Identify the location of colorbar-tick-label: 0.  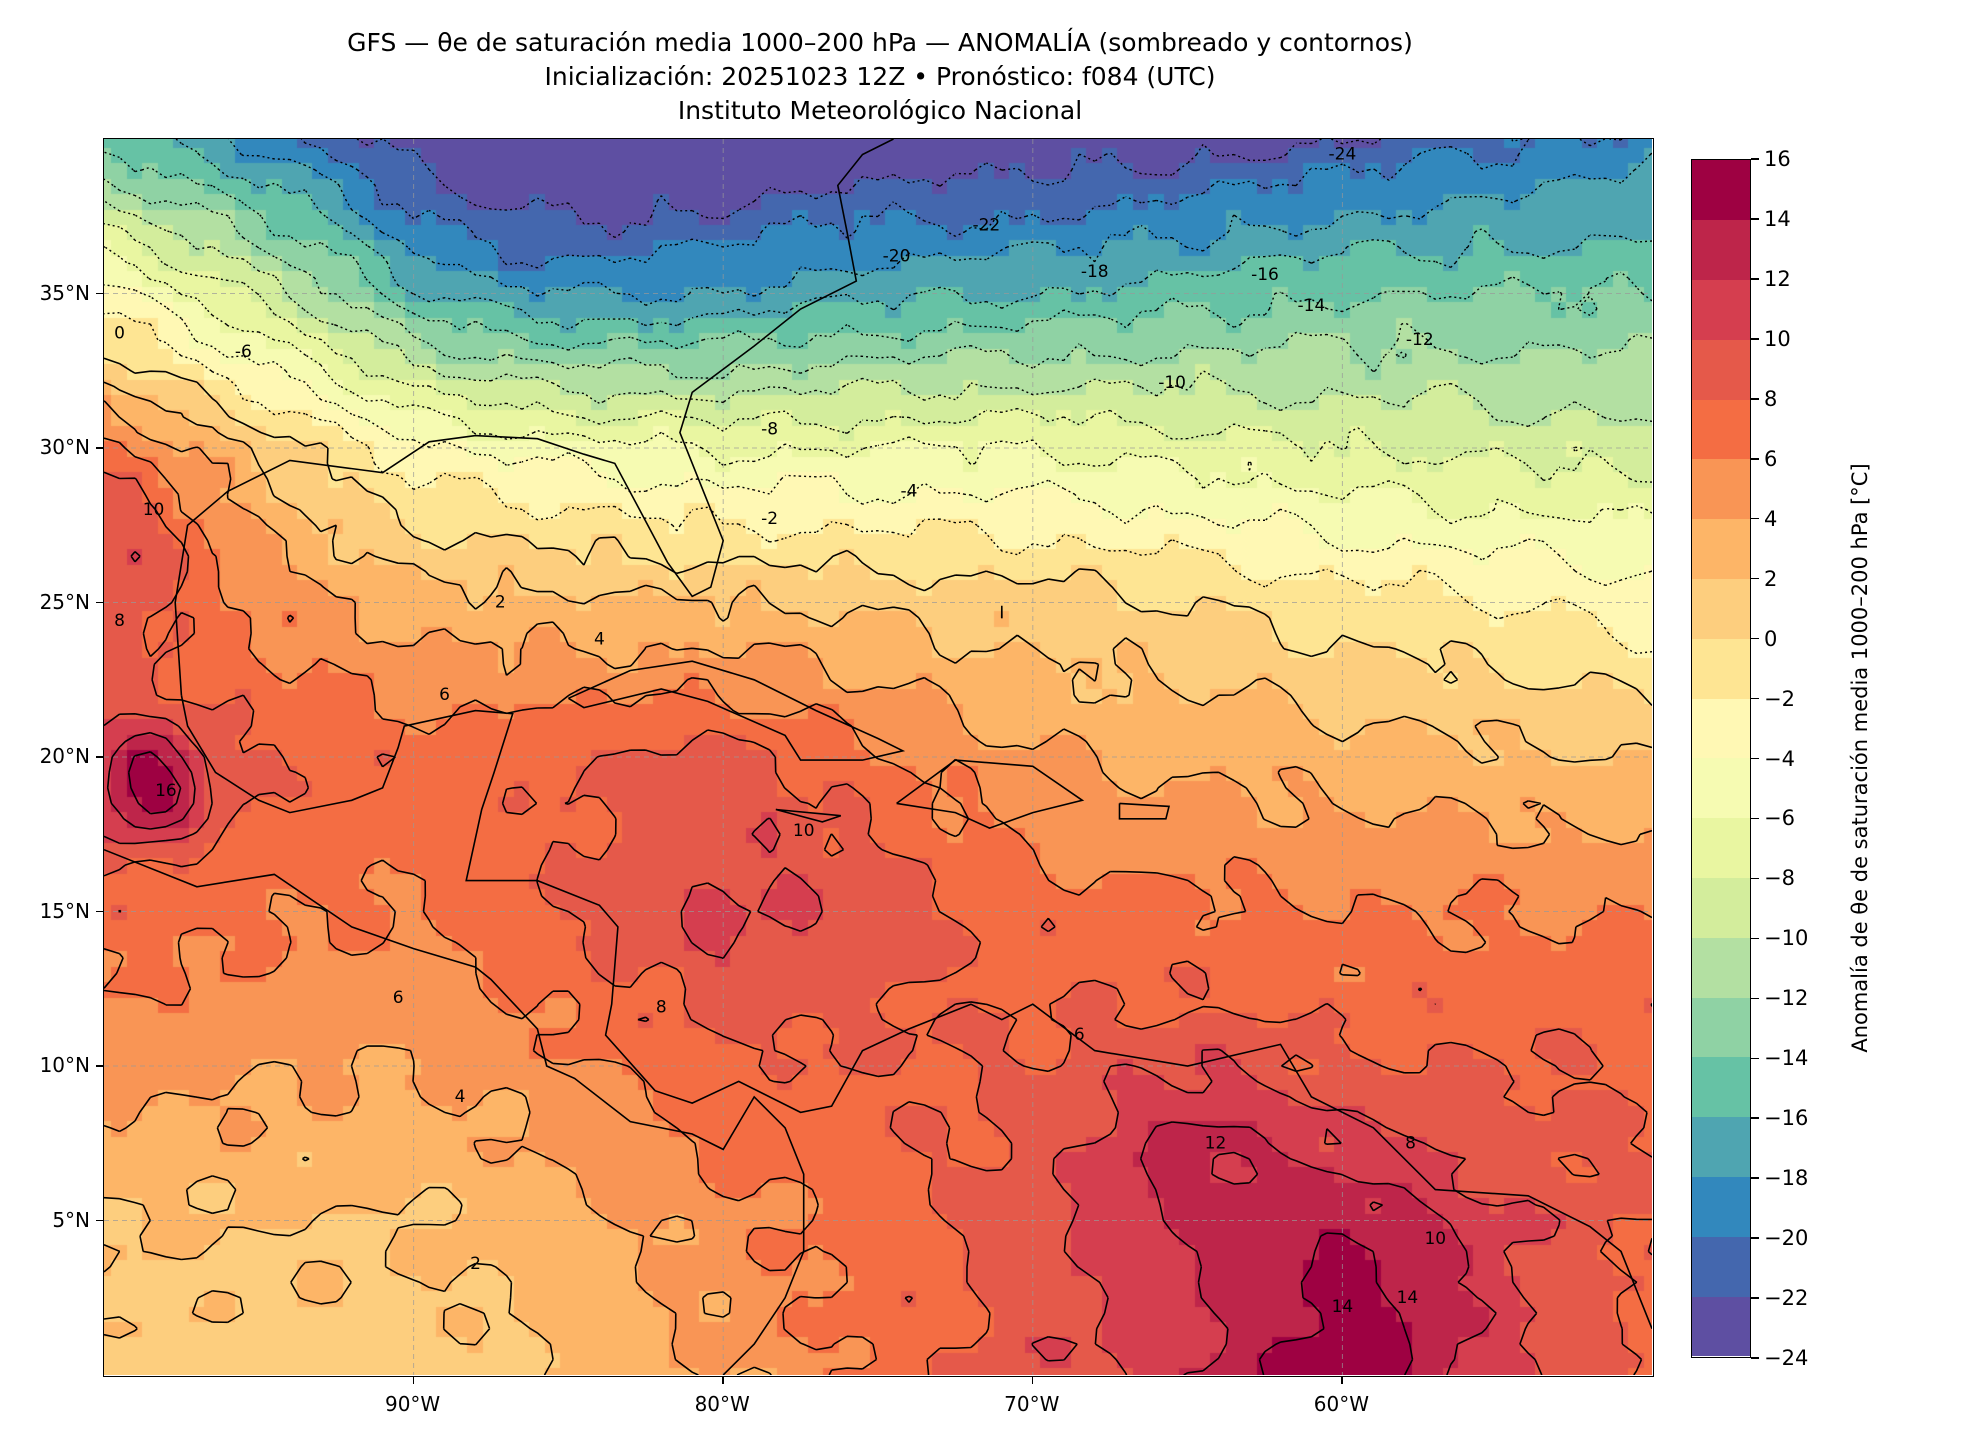
(1771, 638).